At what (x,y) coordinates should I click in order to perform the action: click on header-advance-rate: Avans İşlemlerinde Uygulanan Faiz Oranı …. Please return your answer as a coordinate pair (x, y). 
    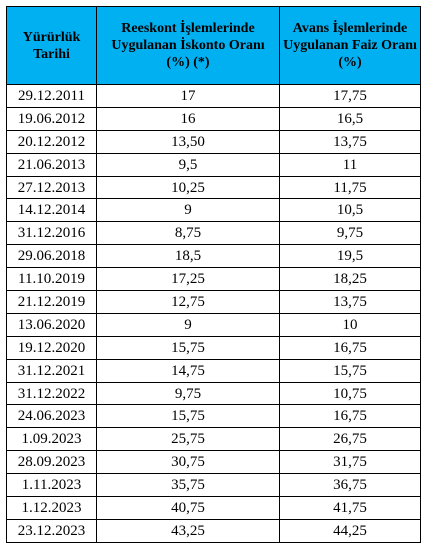
    Looking at the image, I should click on (350, 45).